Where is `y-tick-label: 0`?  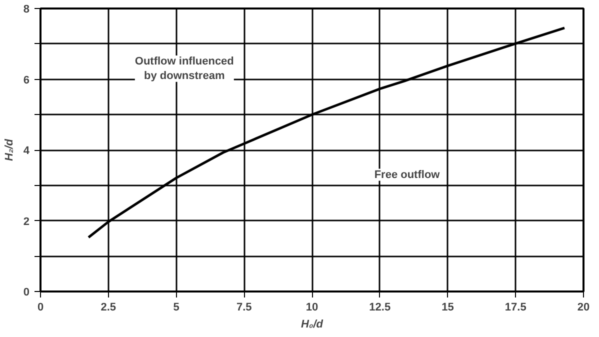
y-tick-label: 0 is located at coordinates (26, 292).